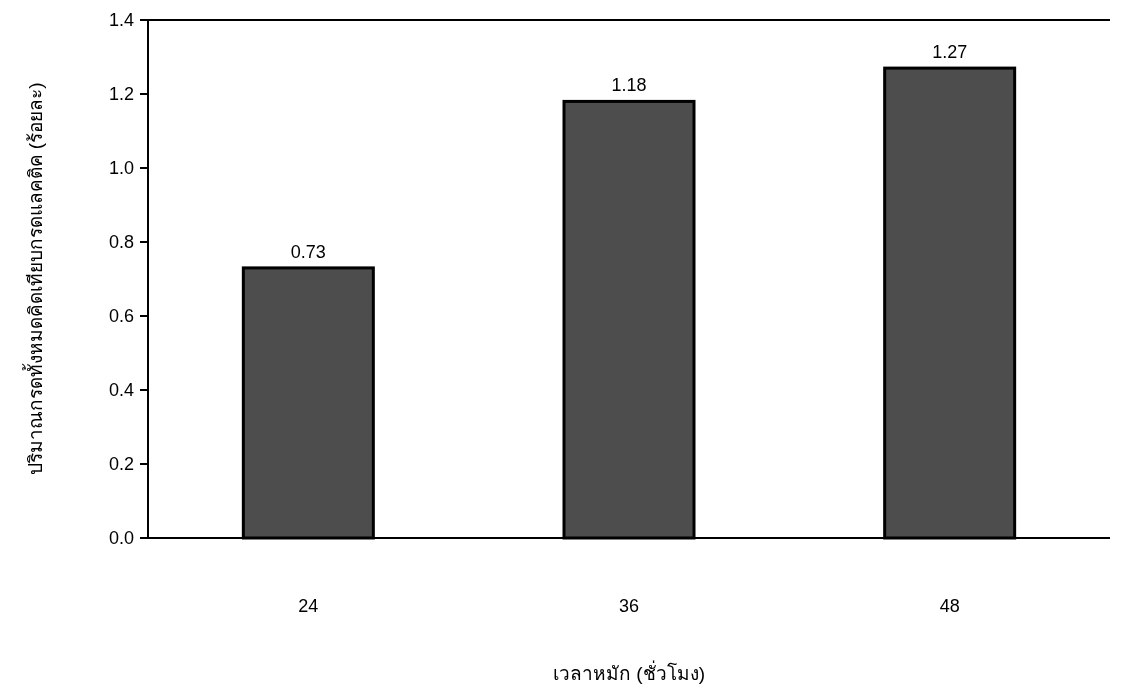 This screenshot has height=693, width=1123. I want to click on y-tick-label: 0.2, so click(121, 464).